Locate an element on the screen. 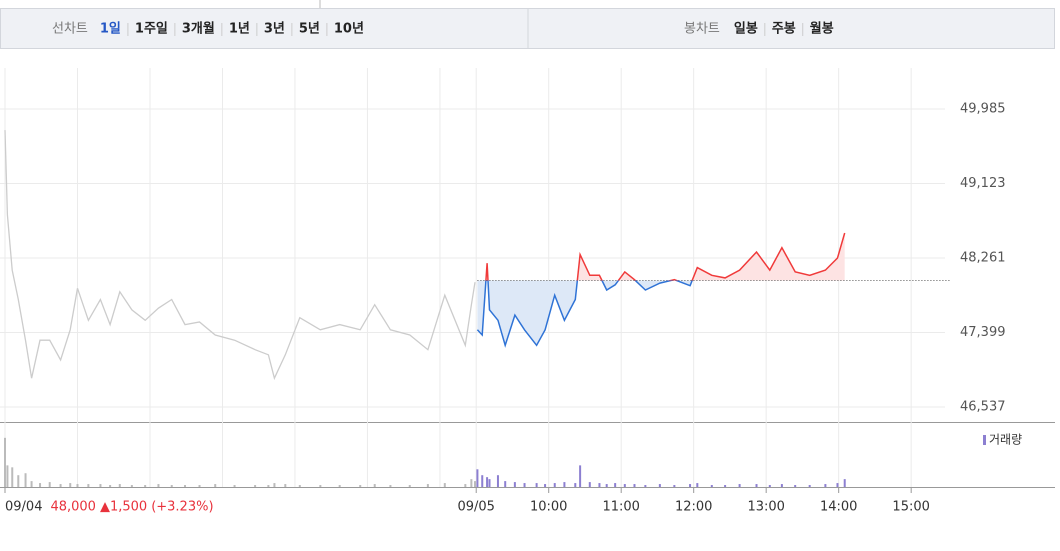 The height and width of the screenshot is (551, 1060). y-tick-label: 46,537 is located at coordinates (983, 406).